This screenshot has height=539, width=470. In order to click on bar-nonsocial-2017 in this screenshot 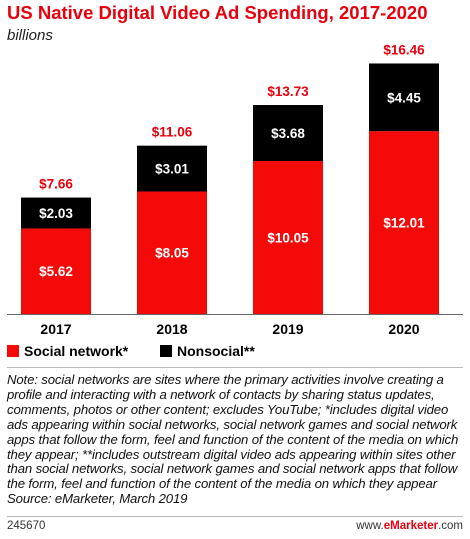, I will do `click(56, 213)`.